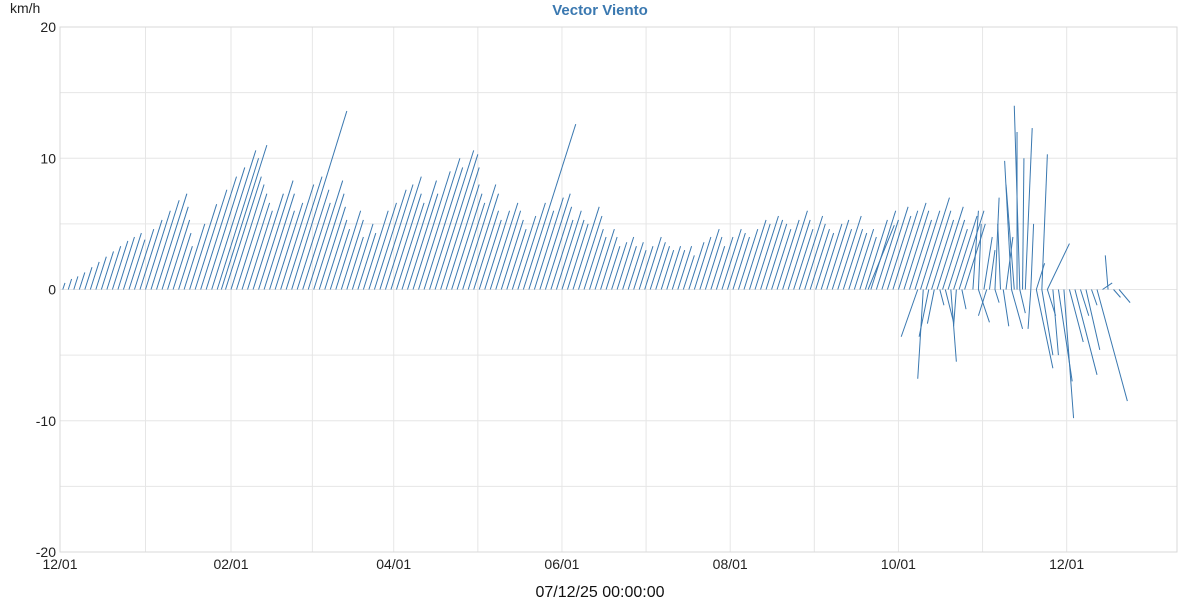 Image resolution: width=1200 pixels, height=600 pixels. Describe the element at coordinates (46, 289) in the screenshot. I see `y-axis-ticks: 20 10 0 -10 -20` at that location.